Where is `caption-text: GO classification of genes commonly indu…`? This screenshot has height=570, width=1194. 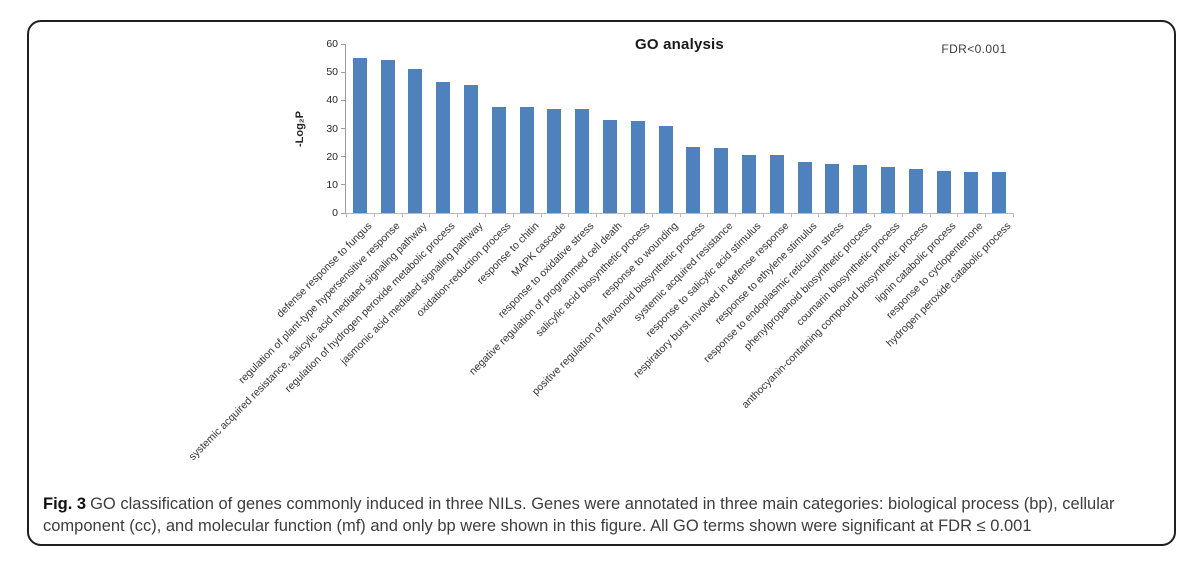
caption-text: GO classification of genes commonly indu… is located at coordinates (579, 515).